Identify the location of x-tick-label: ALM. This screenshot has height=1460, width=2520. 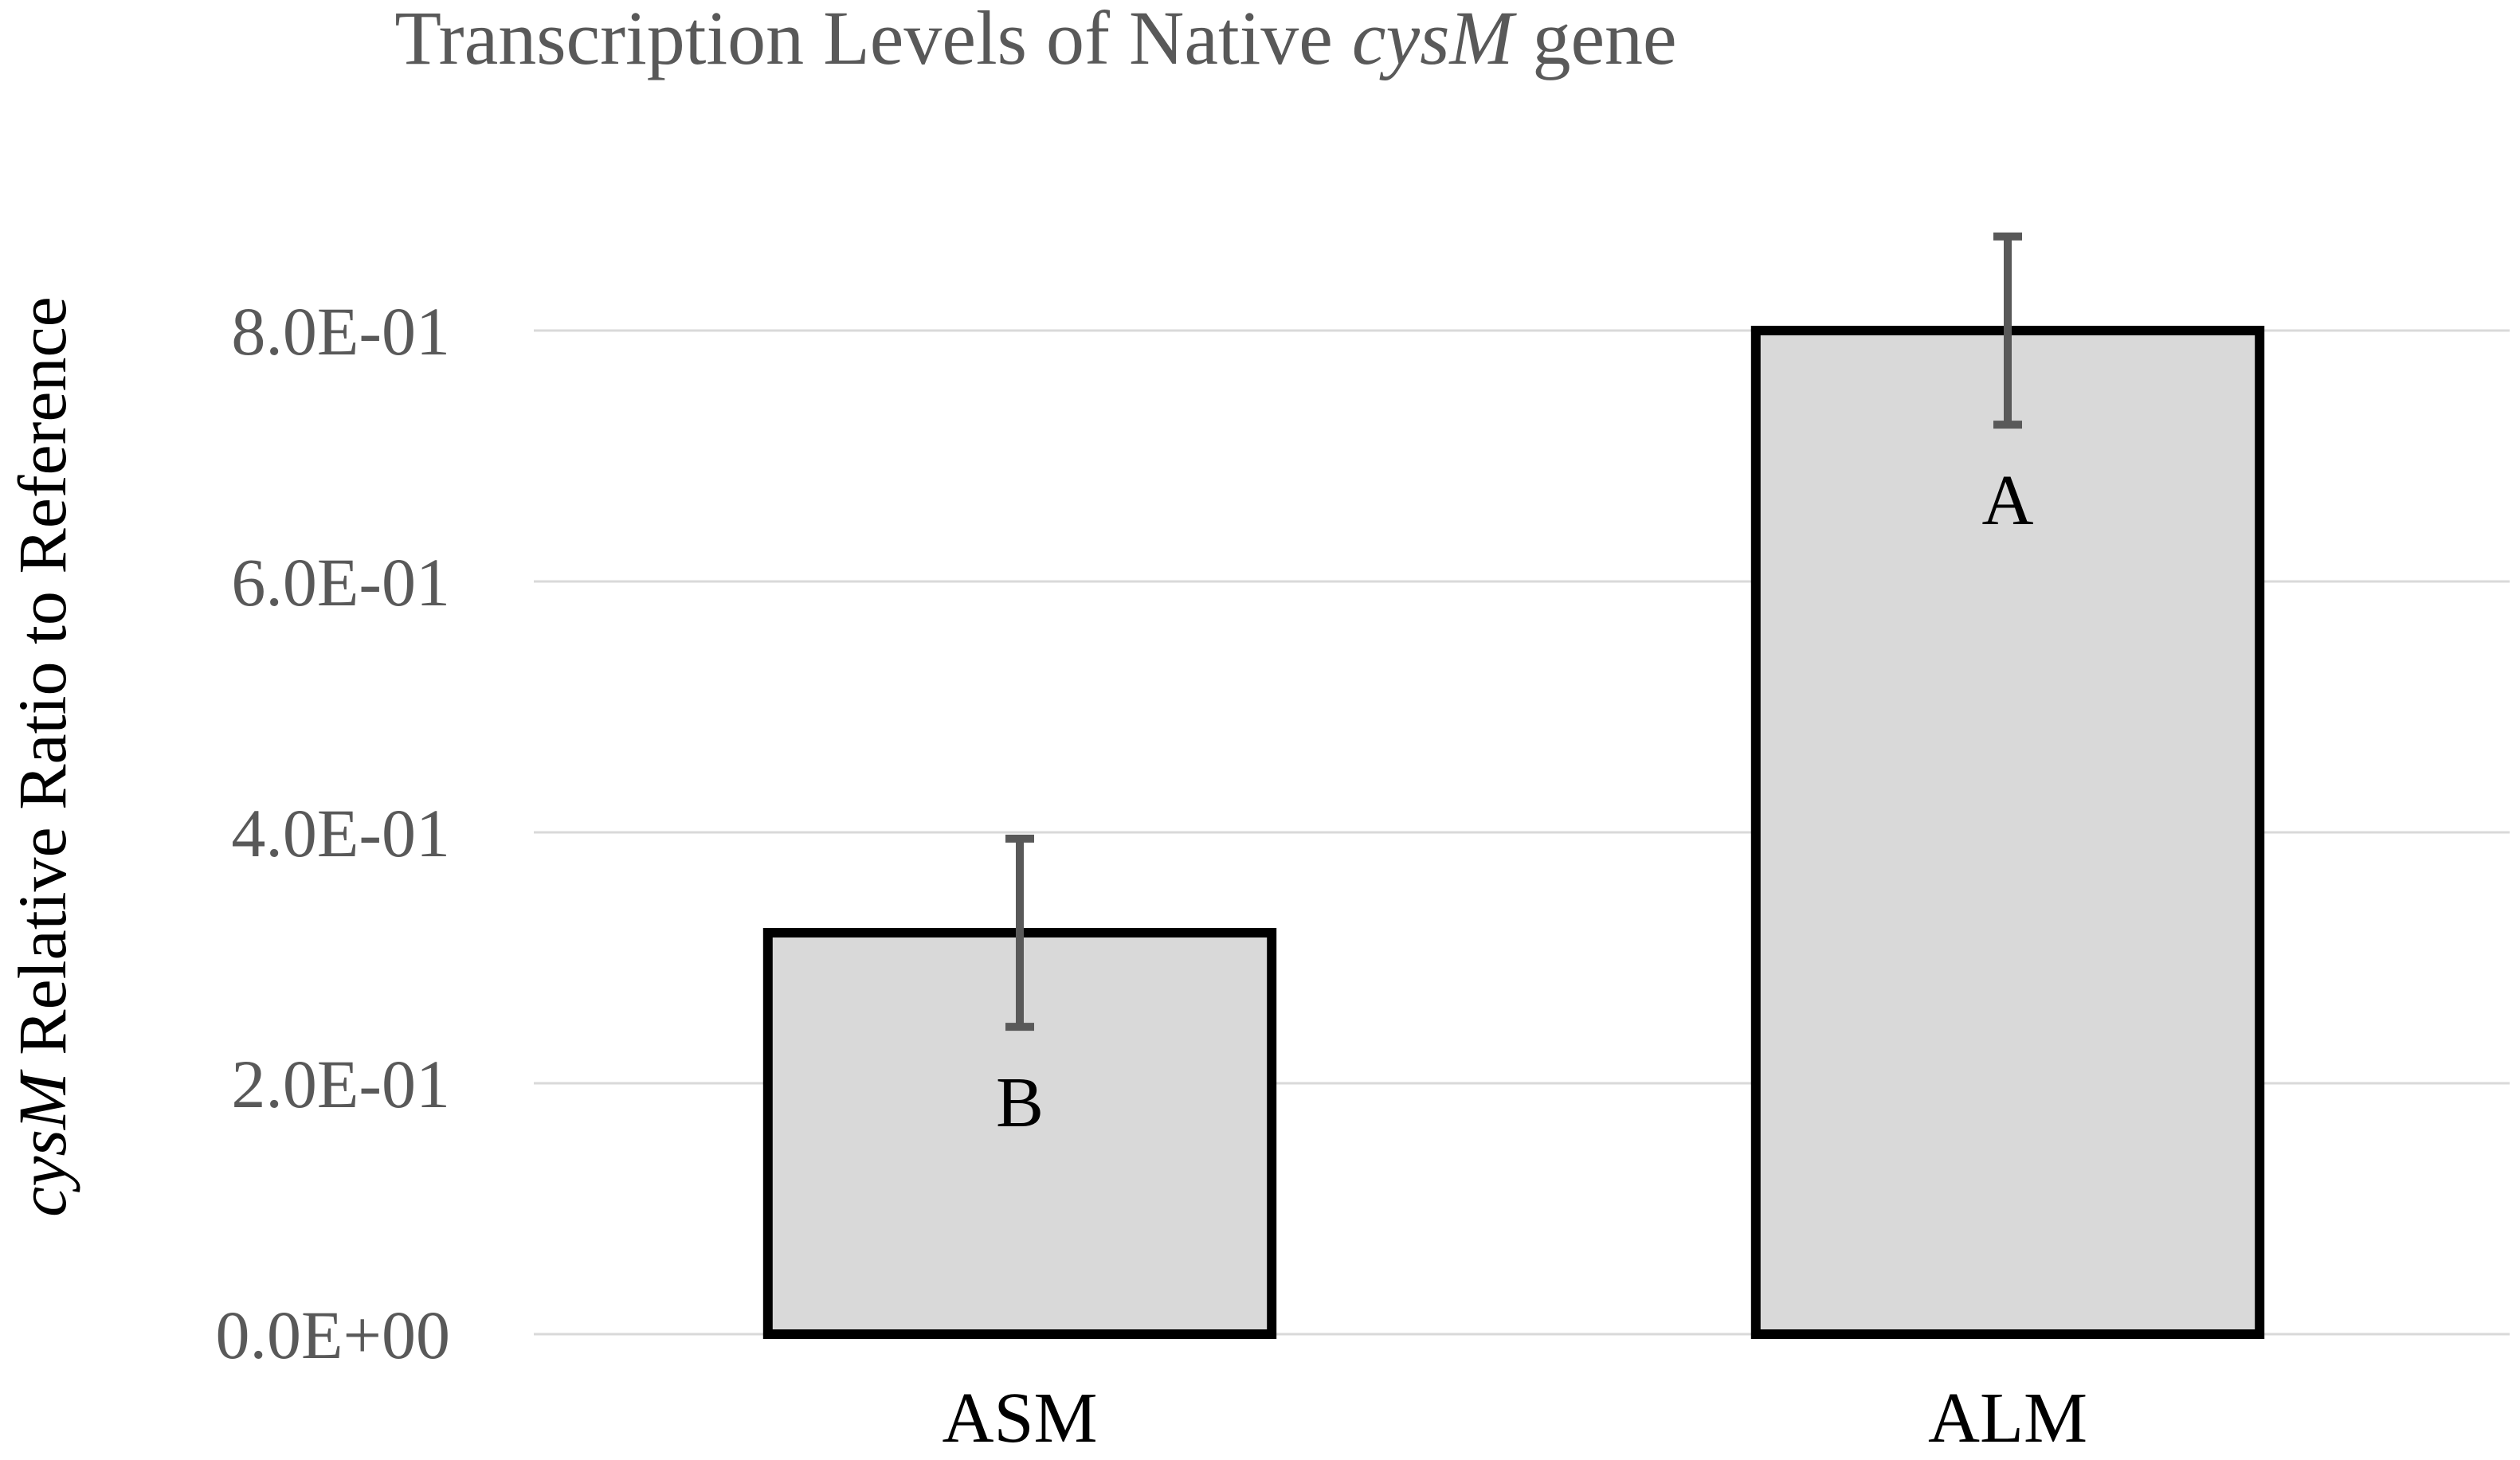
(2007, 1418).